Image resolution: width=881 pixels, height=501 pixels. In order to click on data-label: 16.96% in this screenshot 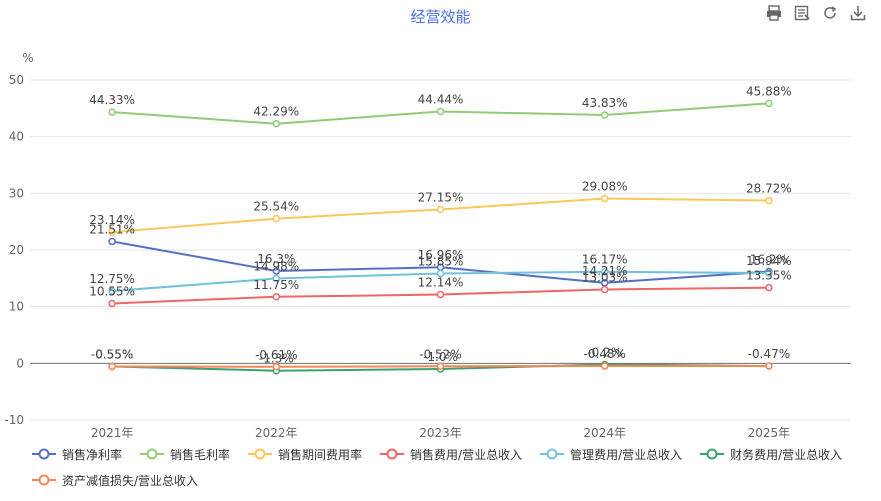, I will do `click(441, 255)`.